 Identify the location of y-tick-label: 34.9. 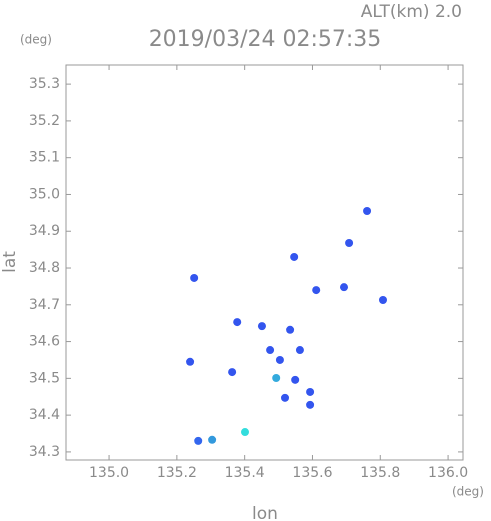
(44, 231).